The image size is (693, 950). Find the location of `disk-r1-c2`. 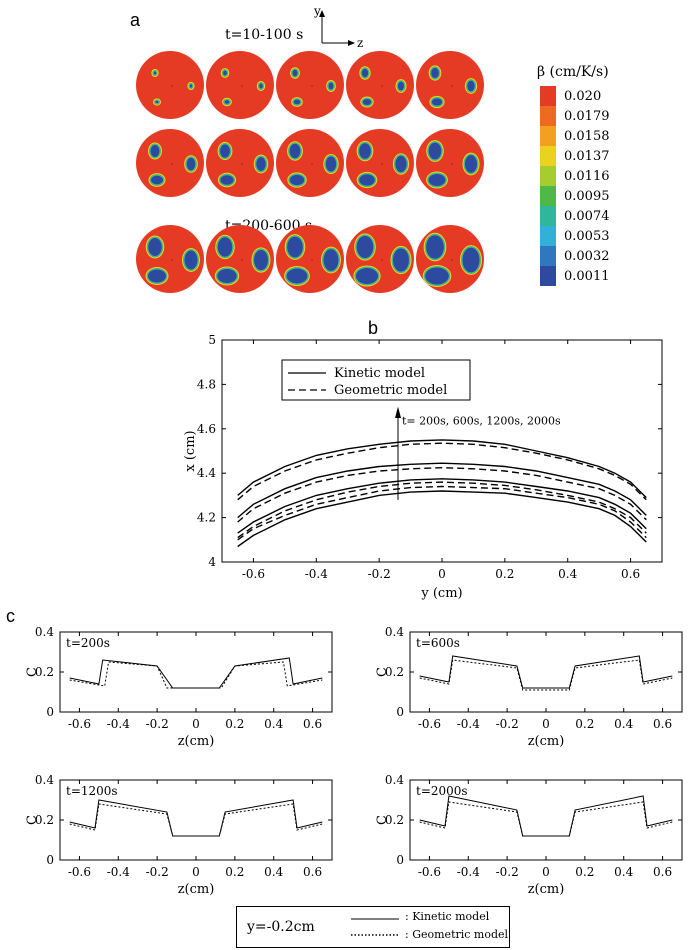

disk-r1-c2 is located at coordinates (240, 85).